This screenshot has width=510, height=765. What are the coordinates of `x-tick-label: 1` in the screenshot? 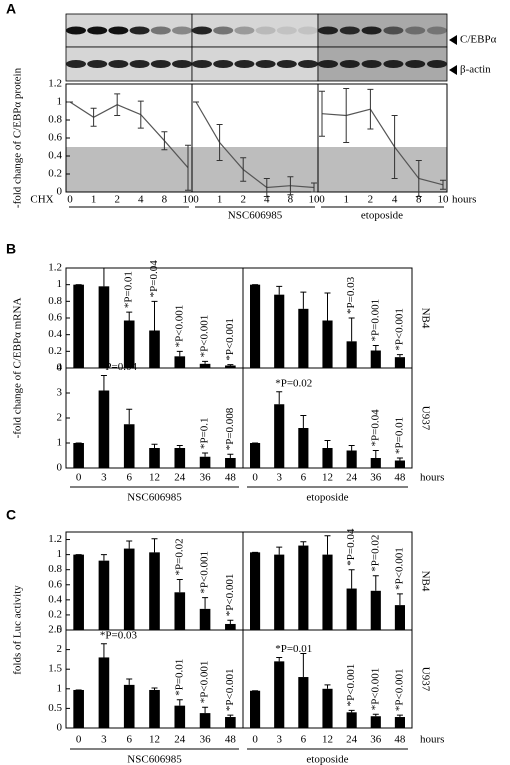 It's located at (220, 200).